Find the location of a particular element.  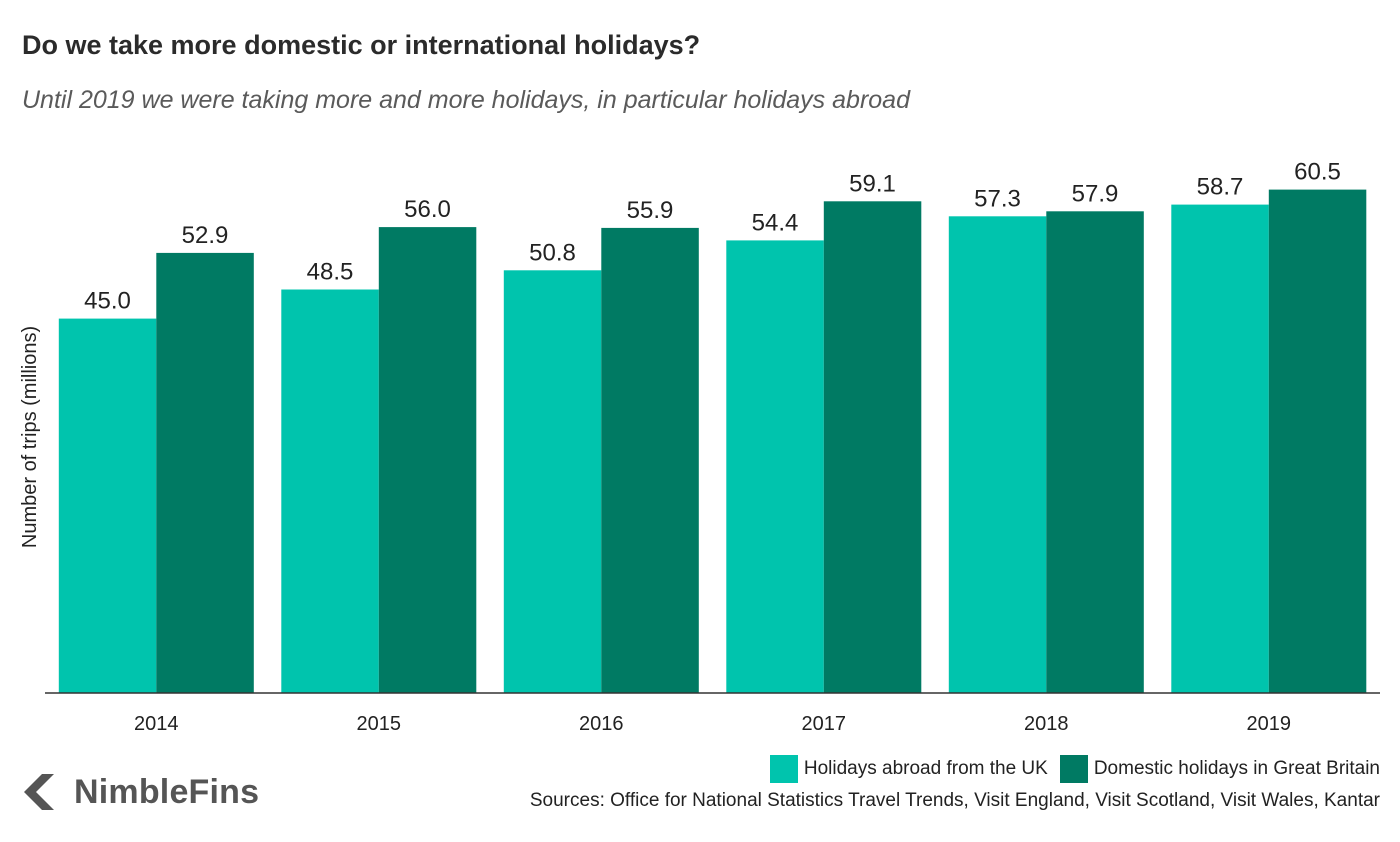

legend-item-domestic: Domestic holidays in Great Britain is located at coordinates (1219, 769).